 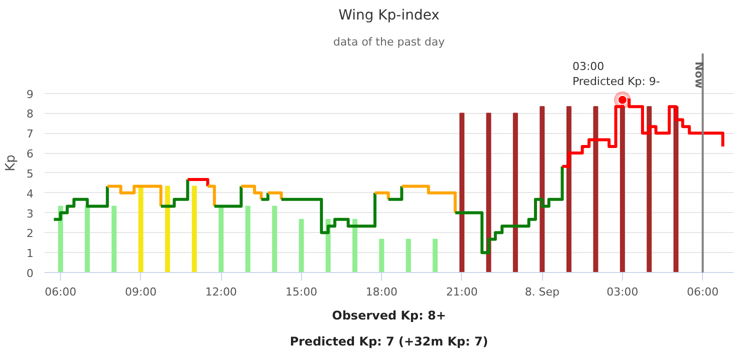 What do you see at coordinates (302, 292) in the screenshot?
I see `x-tick-label: 15:00` at bounding box center [302, 292].